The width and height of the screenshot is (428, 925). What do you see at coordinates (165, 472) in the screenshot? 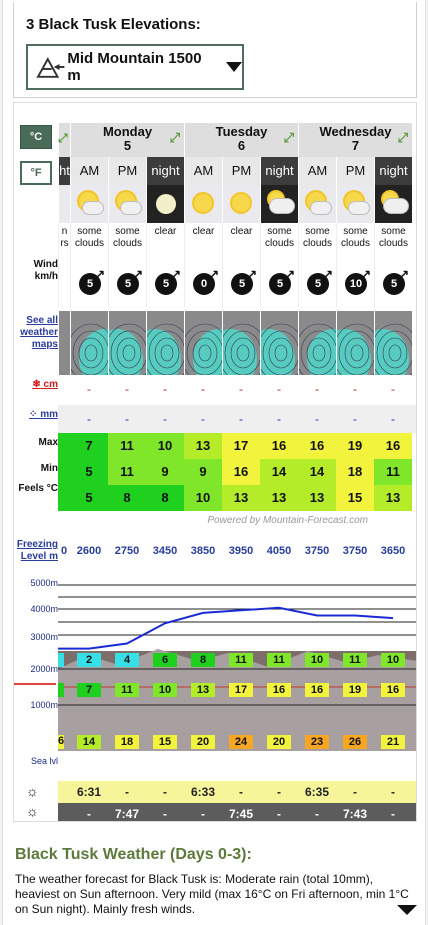
I see `min-temperature: 9` at bounding box center [165, 472].